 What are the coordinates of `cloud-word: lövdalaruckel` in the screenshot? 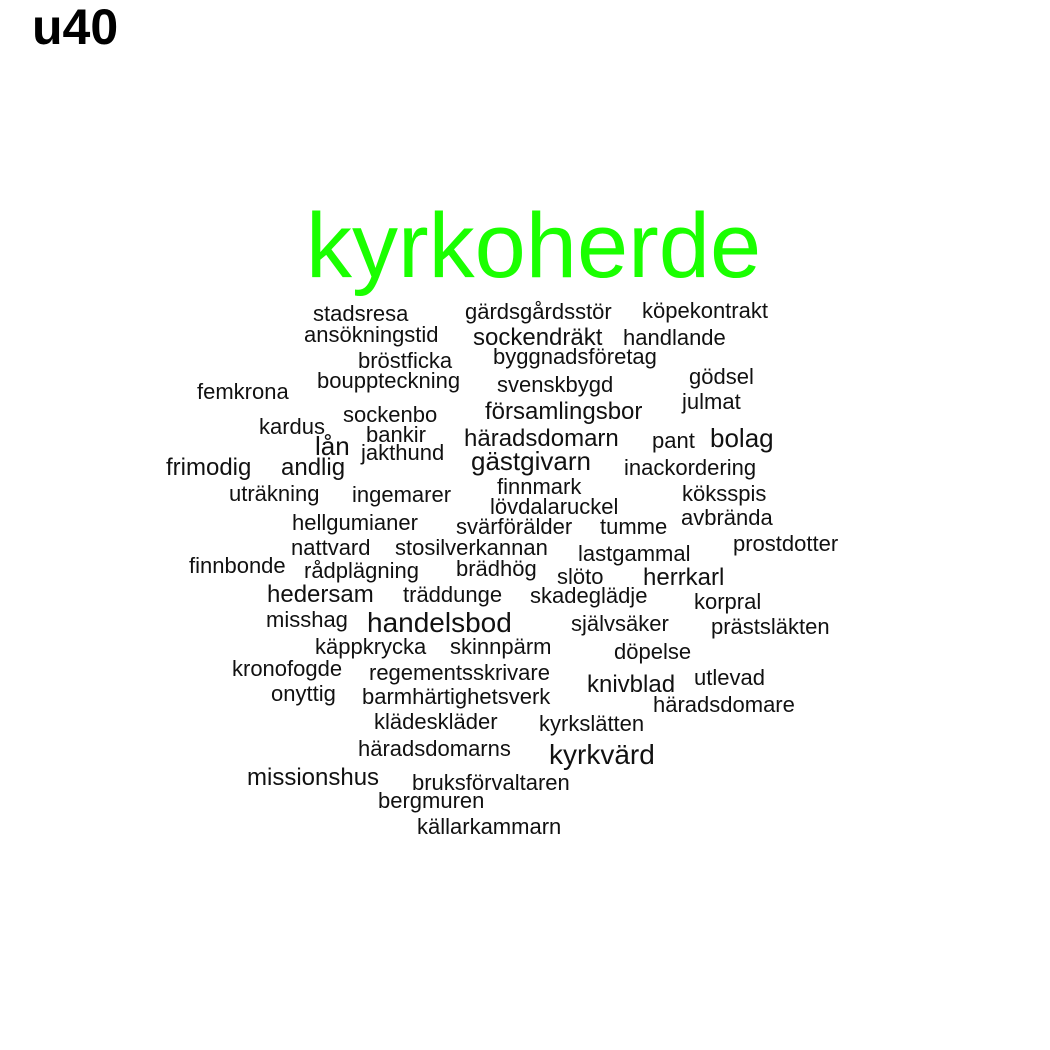 It's located at (554, 506).